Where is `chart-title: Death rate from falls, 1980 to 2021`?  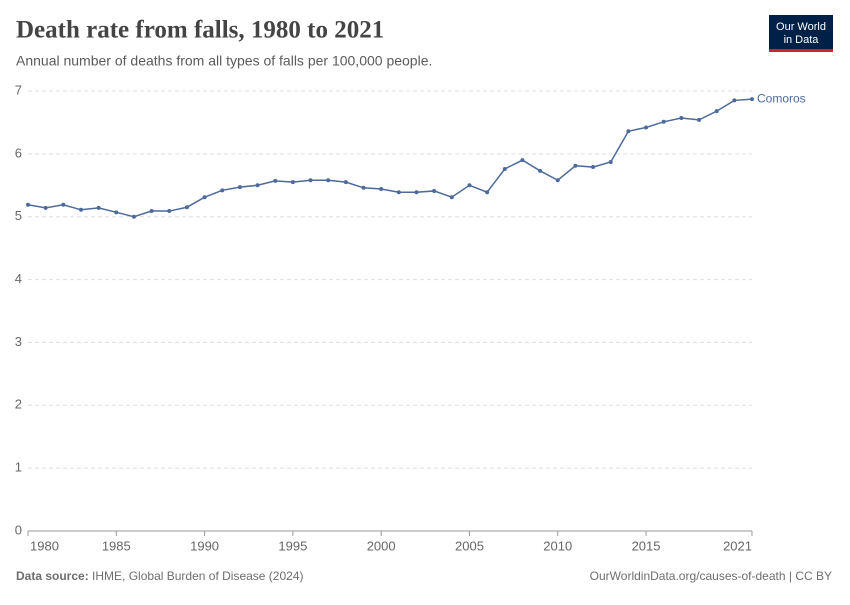
chart-title: Death rate from falls, 1980 to 2021 is located at coordinates (200, 30).